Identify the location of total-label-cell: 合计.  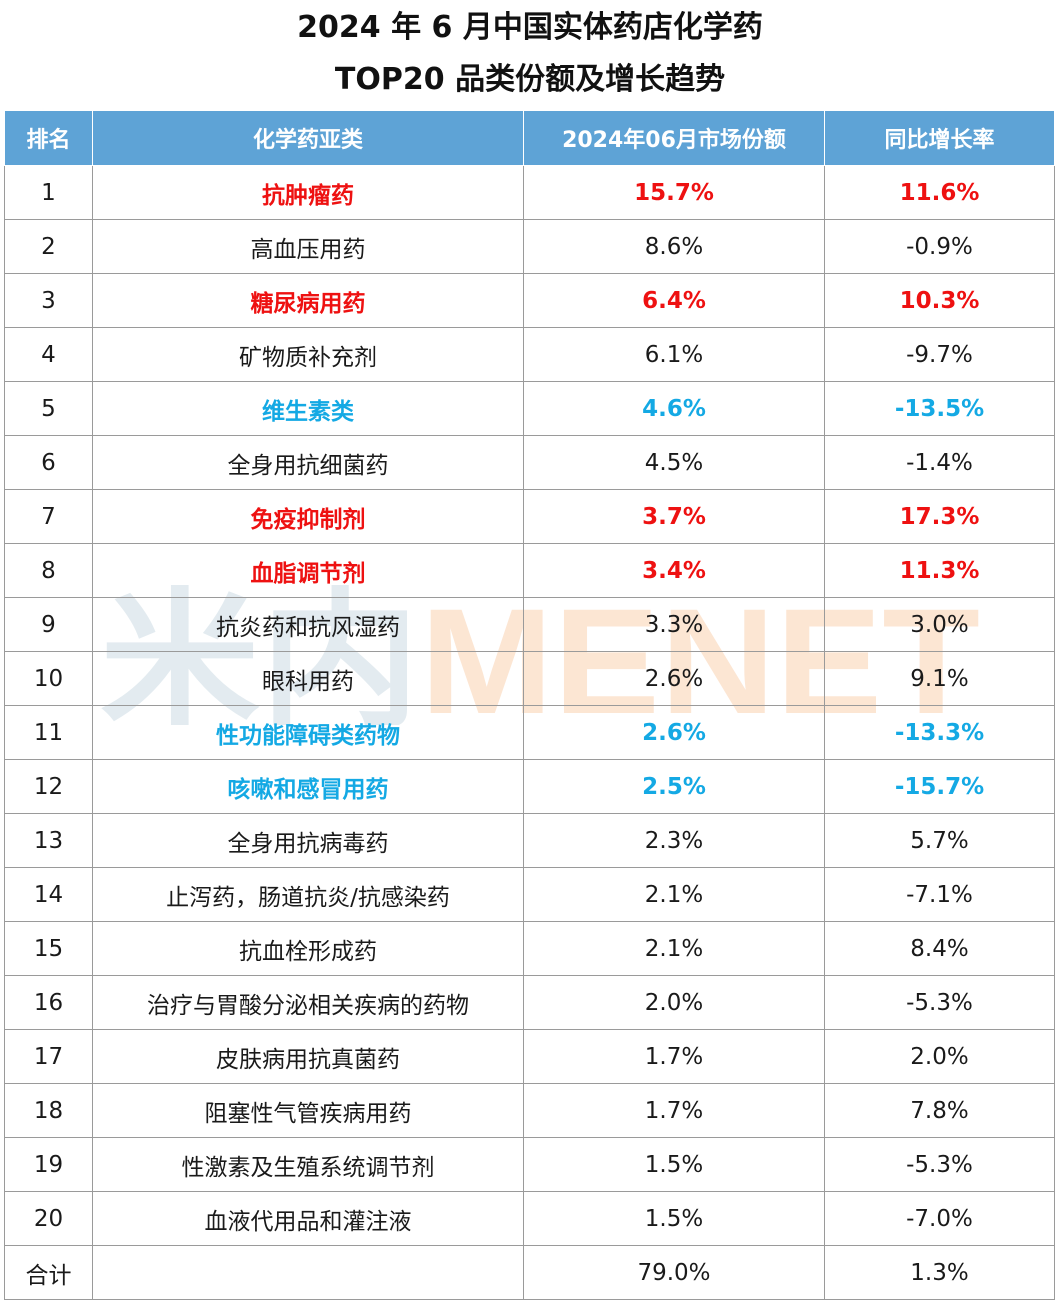
(48, 1272).